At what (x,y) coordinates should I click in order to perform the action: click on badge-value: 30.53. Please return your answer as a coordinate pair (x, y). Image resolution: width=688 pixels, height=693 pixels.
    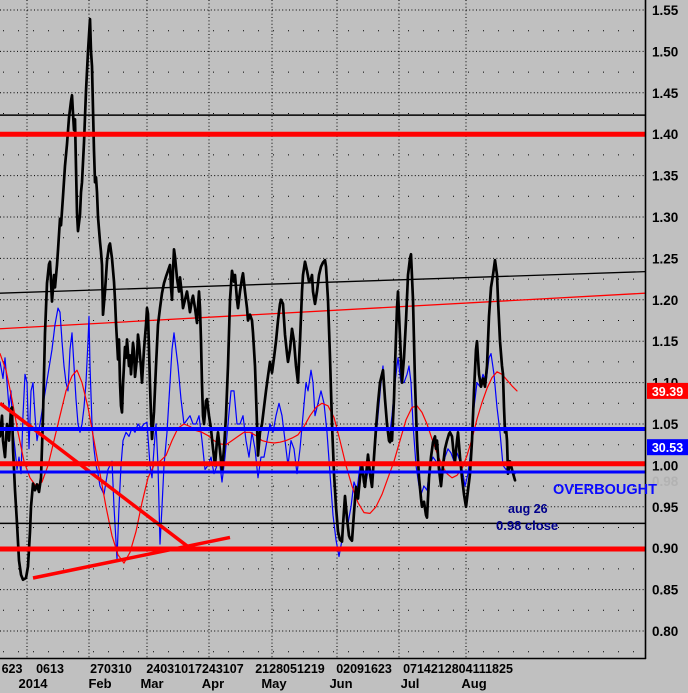
    Looking at the image, I should click on (667, 448).